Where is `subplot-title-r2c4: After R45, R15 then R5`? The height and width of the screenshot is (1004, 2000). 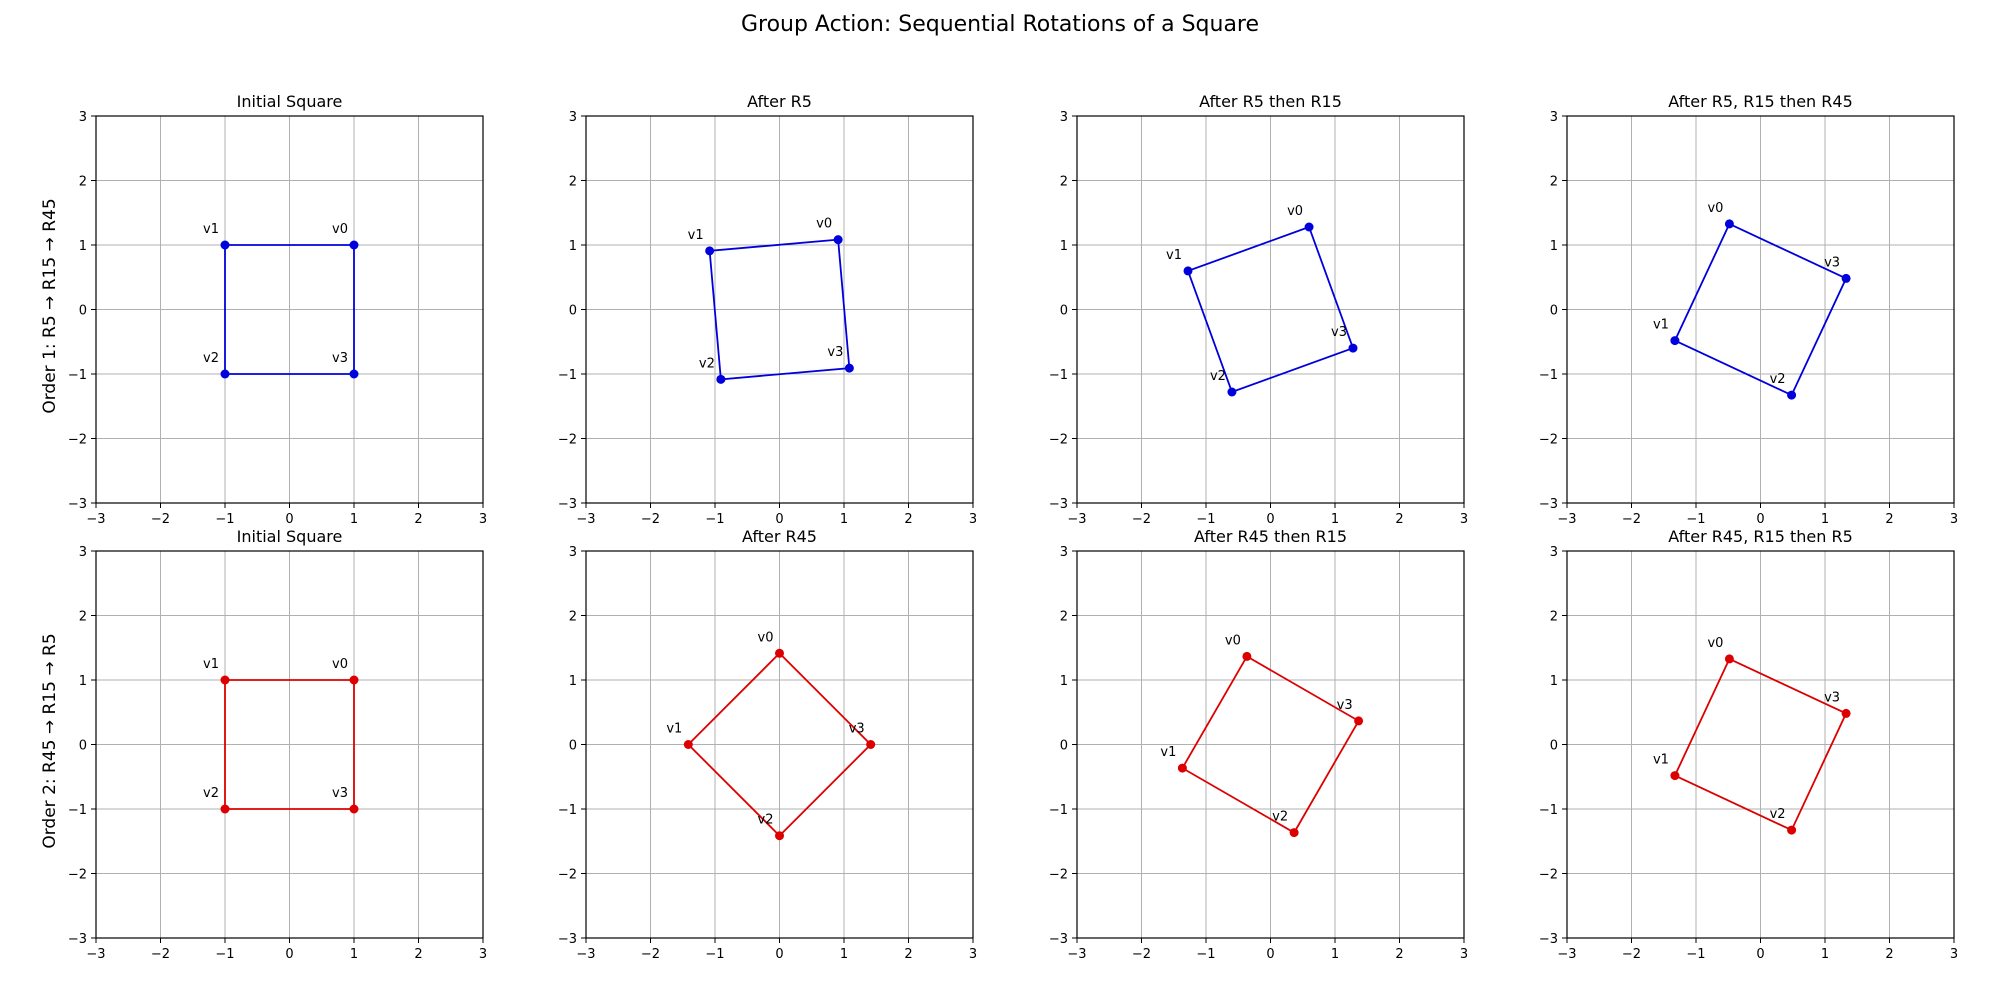 subplot-title-r2c4: After R45, R15 then R5 is located at coordinates (1760, 536).